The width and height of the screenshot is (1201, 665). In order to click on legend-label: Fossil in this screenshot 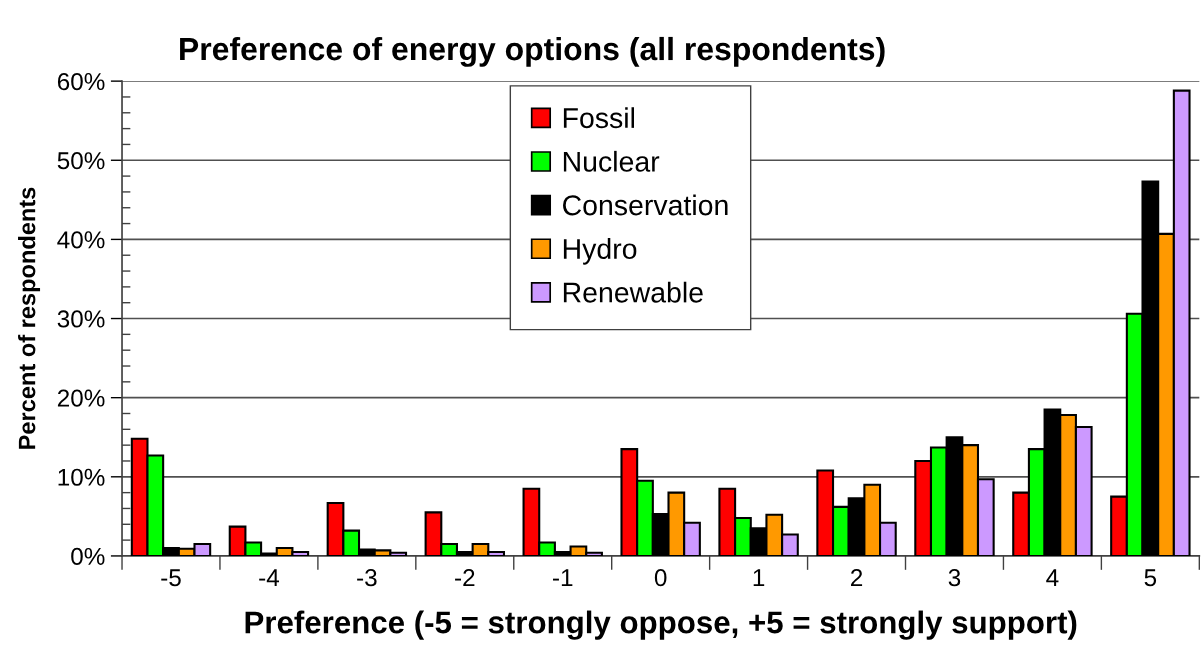, I will do `click(599, 118)`.